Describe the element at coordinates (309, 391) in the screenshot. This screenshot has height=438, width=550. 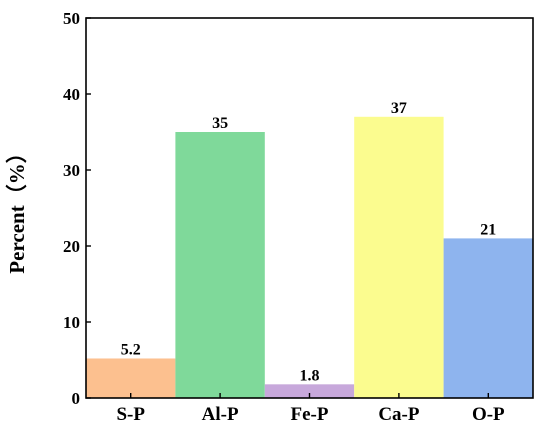
I see `bar-fe-p` at that location.